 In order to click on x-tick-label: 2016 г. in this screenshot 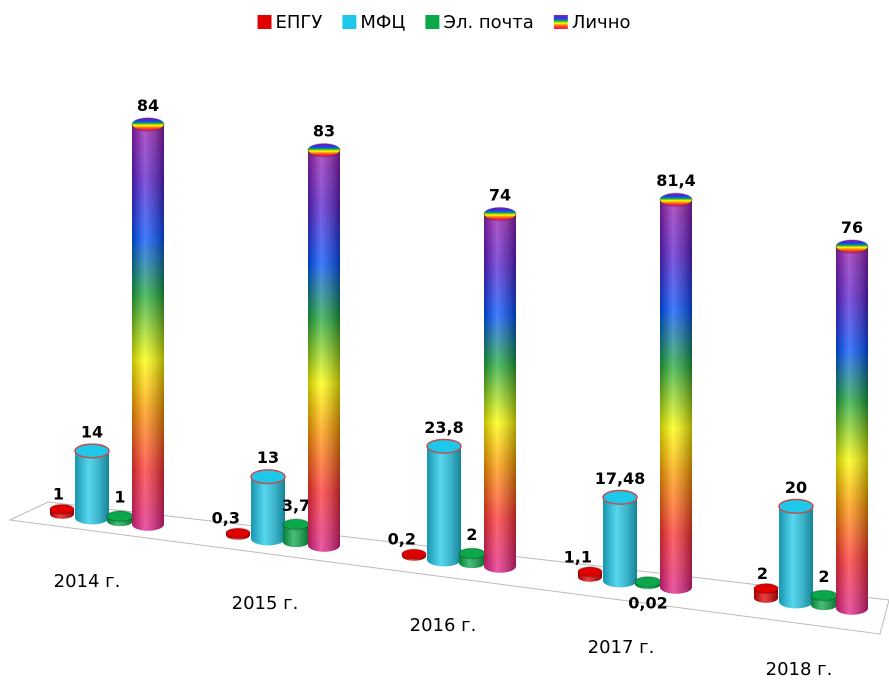, I will do `click(443, 625)`.